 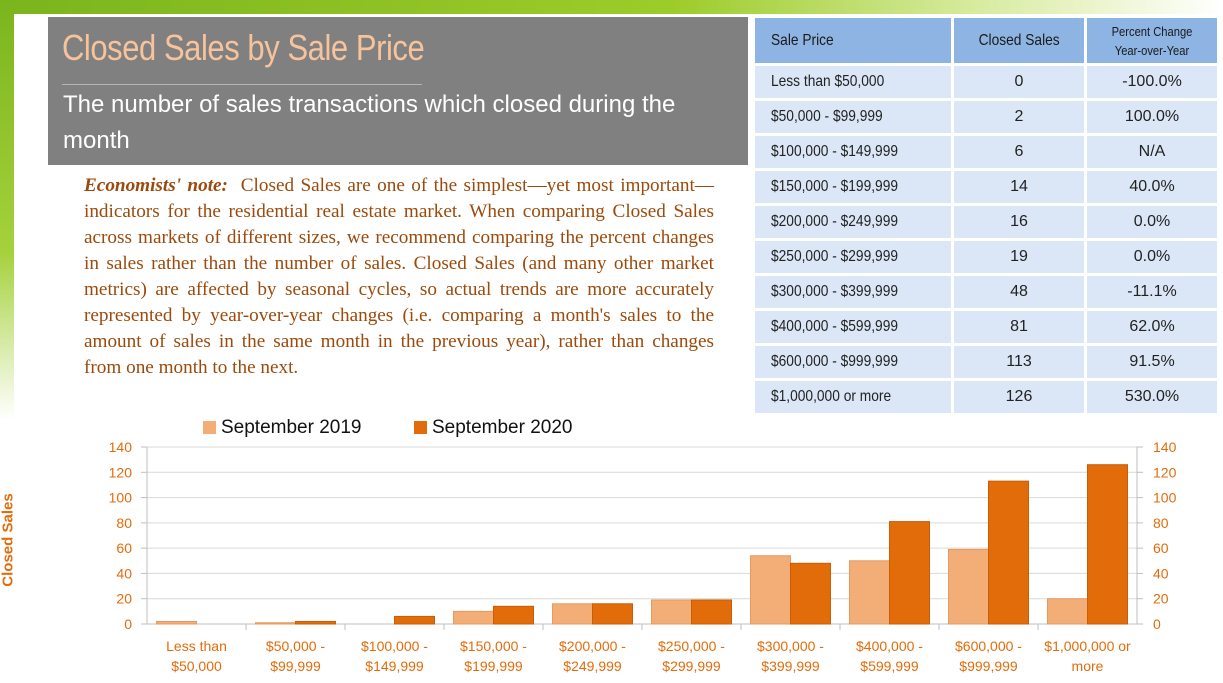 What do you see at coordinates (1152, 82) in the screenshot?
I see `cell-percent-change: -100.0%` at bounding box center [1152, 82].